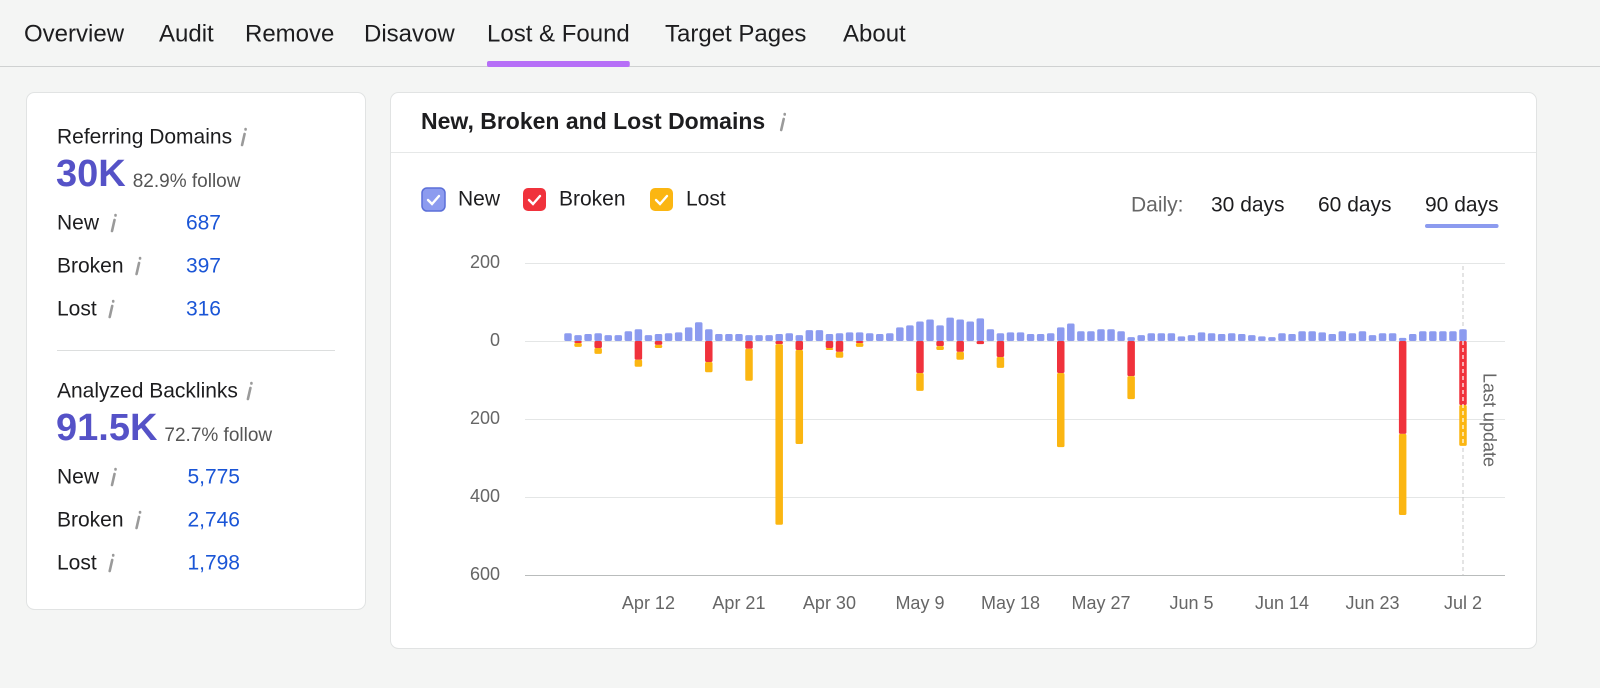  What do you see at coordinates (1355, 205) in the screenshot?
I see `period-option: 60 days` at bounding box center [1355, 205].